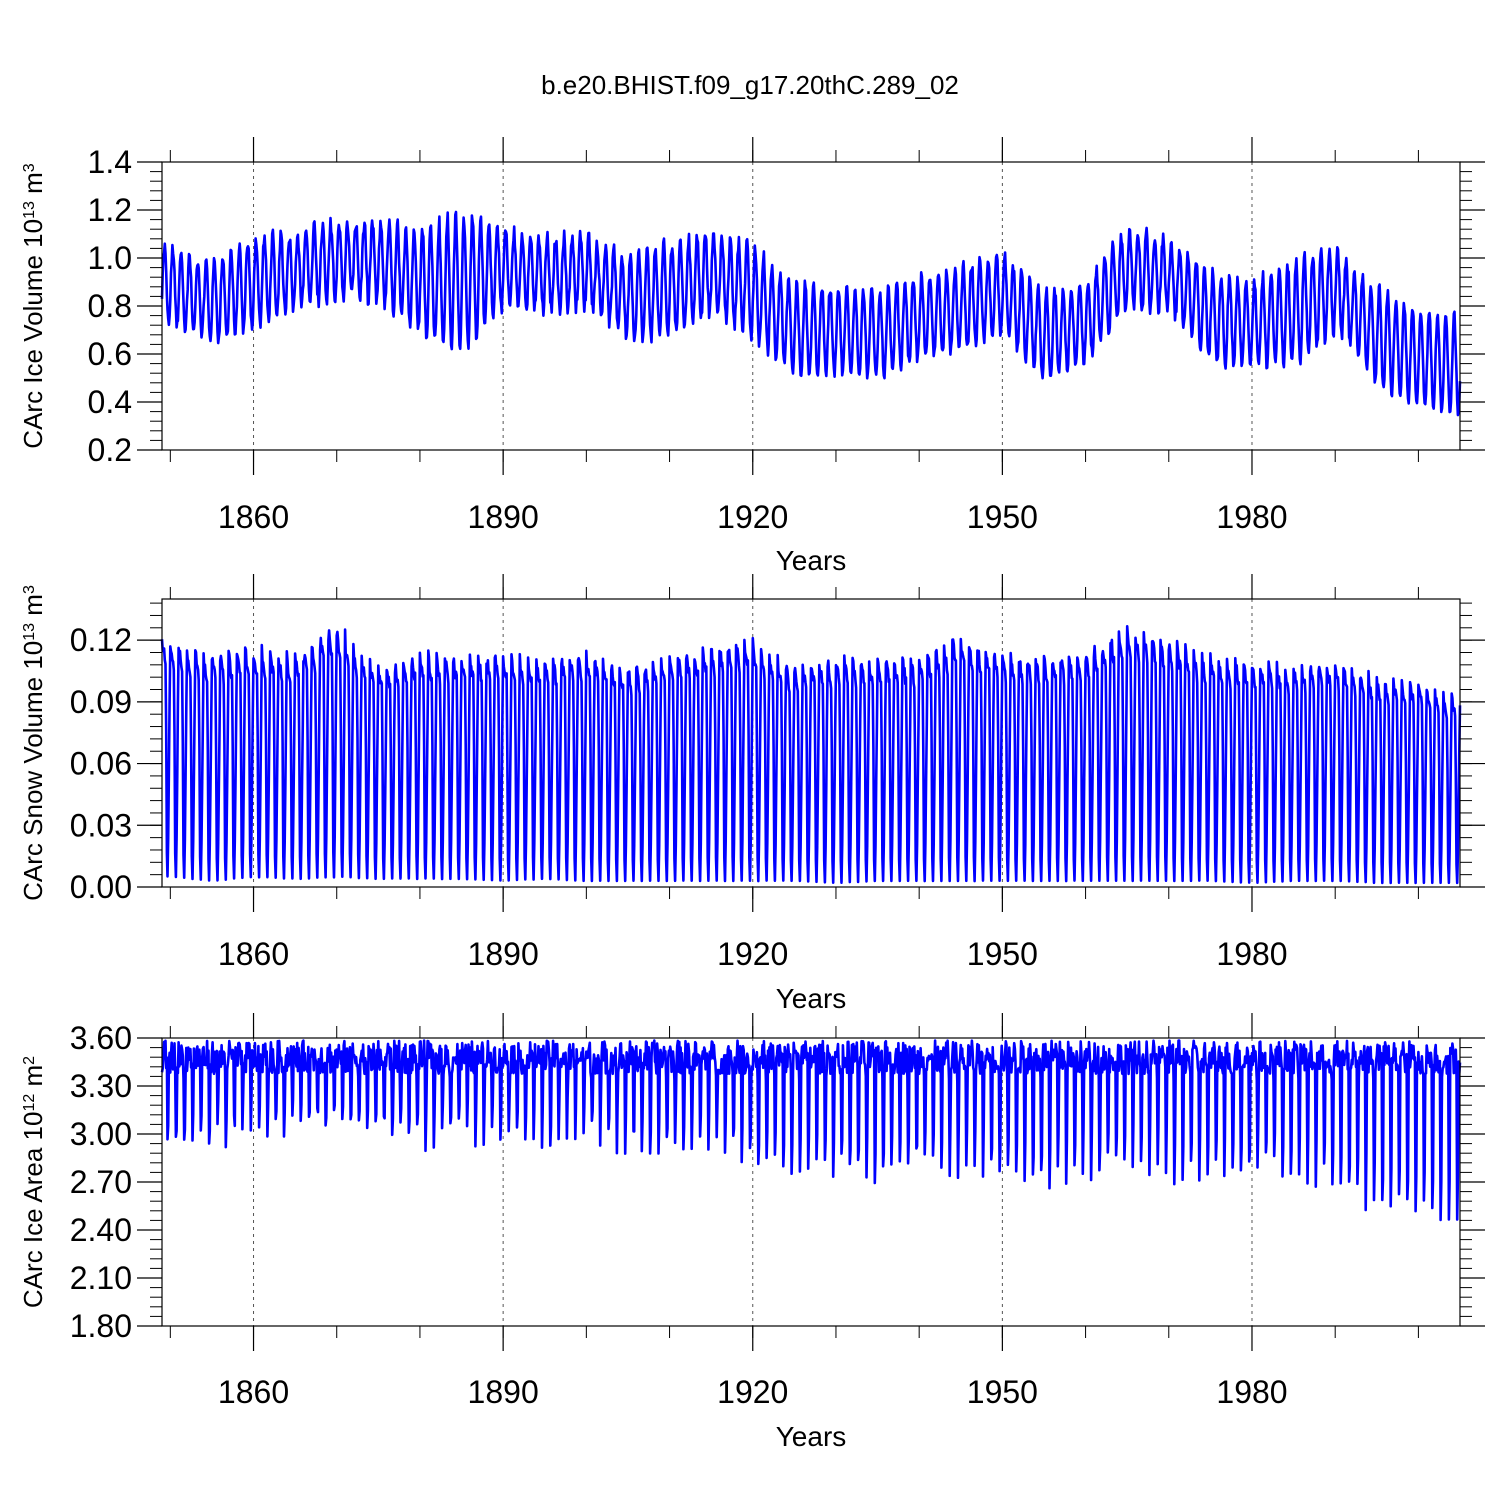  Describe the element at coordinates (750, 85) in the screenshot. I see `figure-title: b.e20.BHIST.f09_g17.20thC.289_02` at that location.